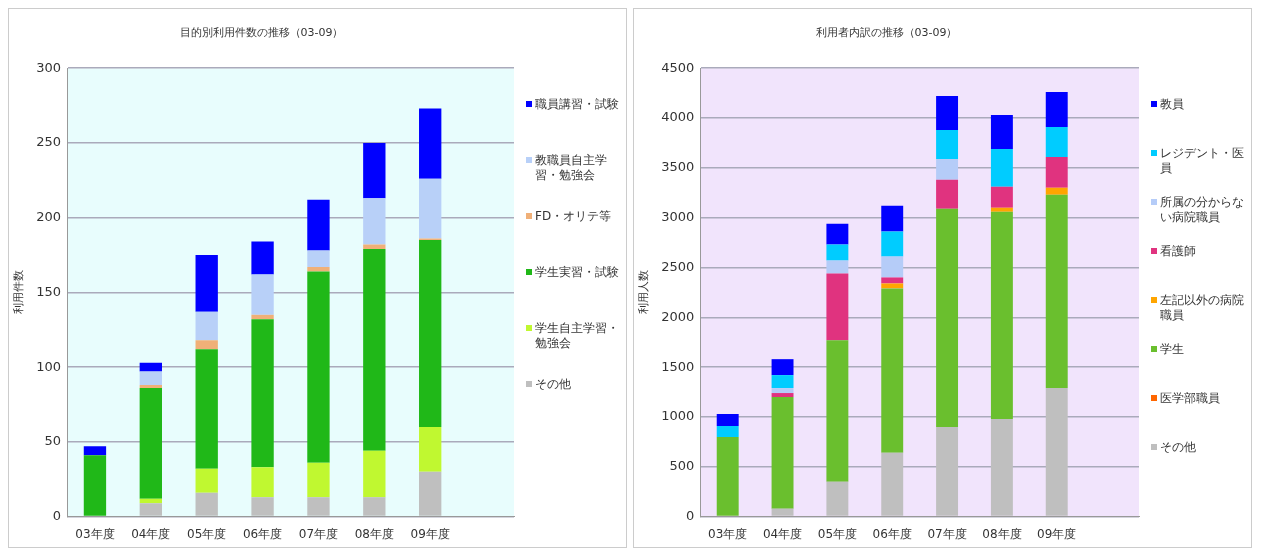 This screenshot has width=1274, height=557. Describe the element at coordinates (644, 292) in the screenshot. I see `y-axis-title: 利用人数` at that location.